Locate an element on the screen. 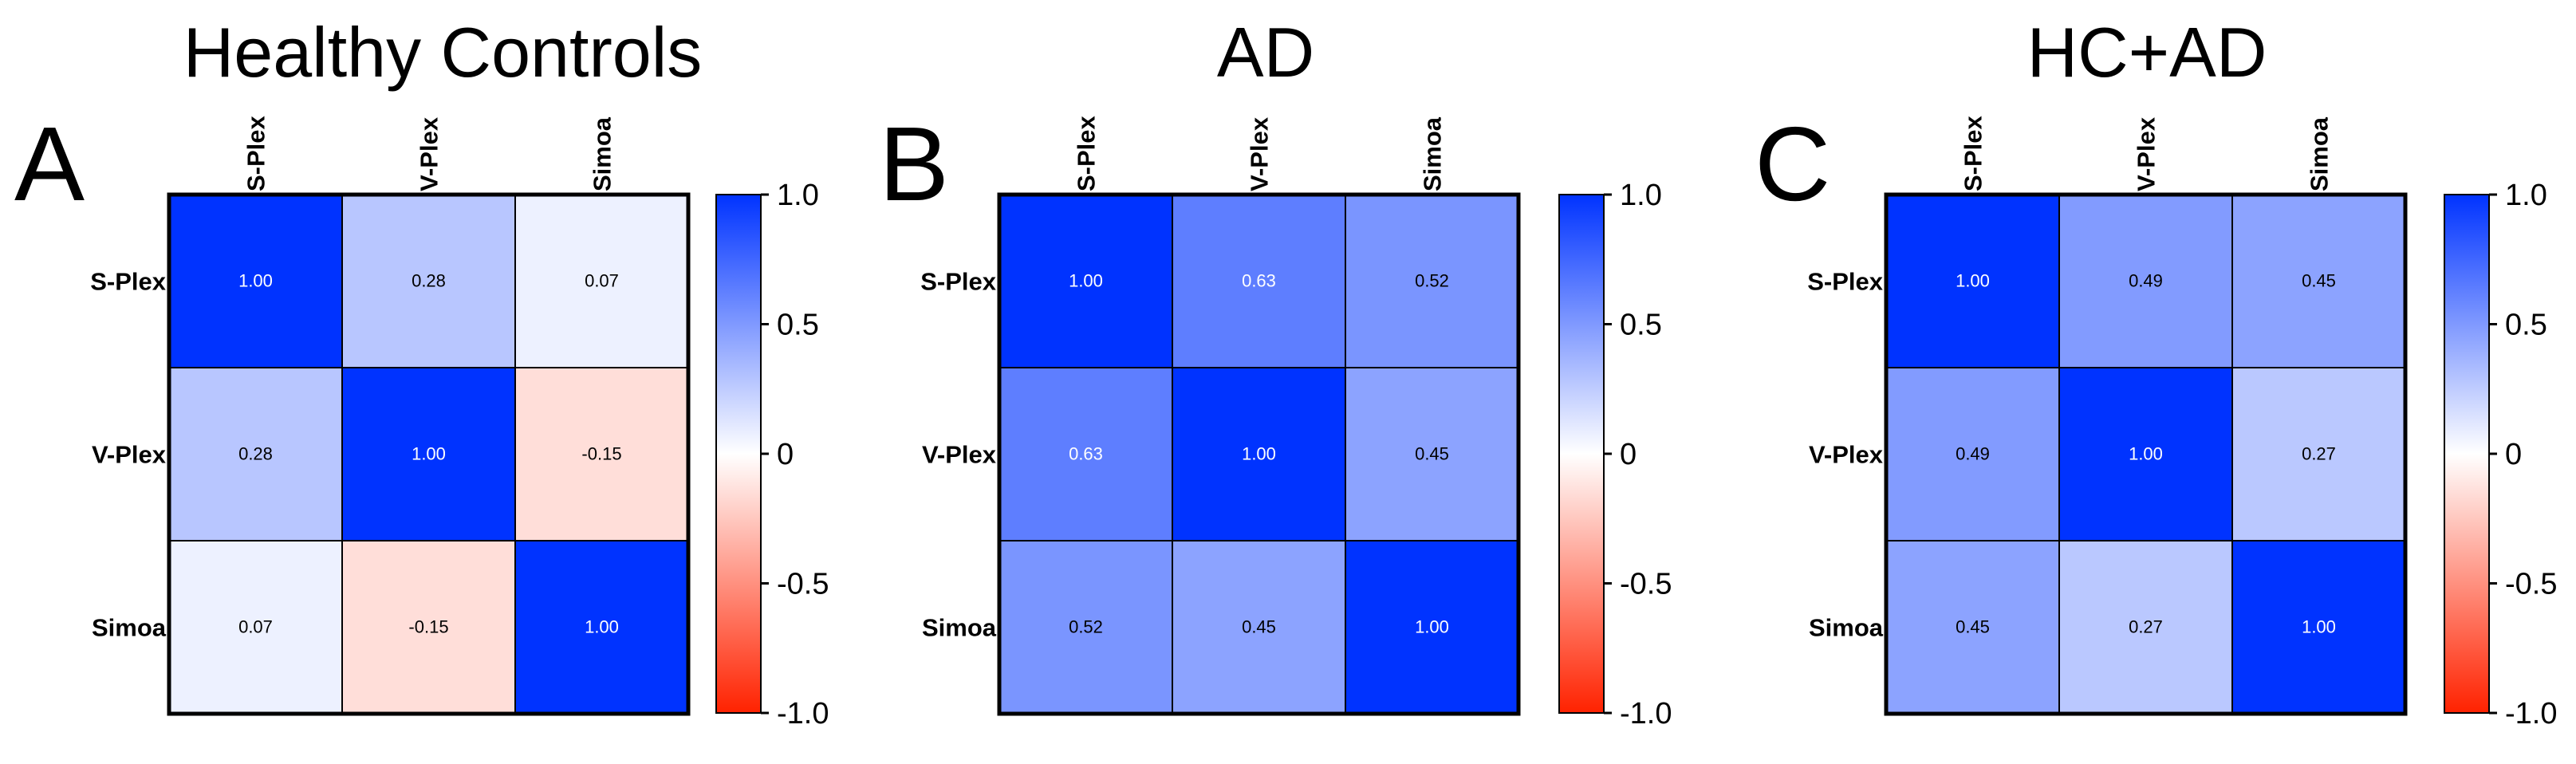  panel-b-title: AD is located at coordinates (1265, 52).